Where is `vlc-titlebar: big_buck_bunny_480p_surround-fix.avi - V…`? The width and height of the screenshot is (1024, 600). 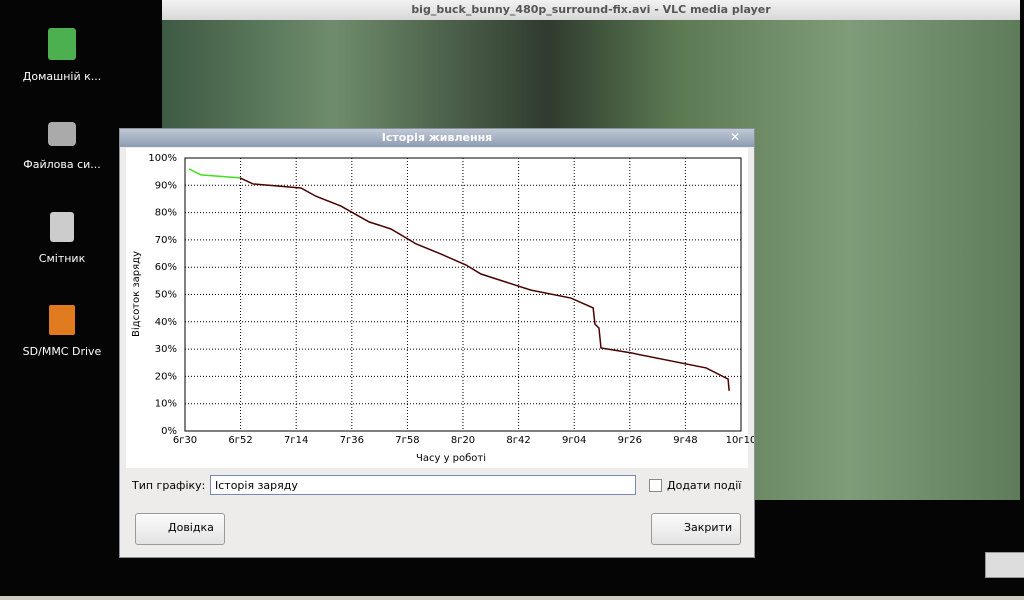
vlc-titlebar: big_buck_bunny_480p_surround-fix.avi - V… is located at coordinates (591, 10).